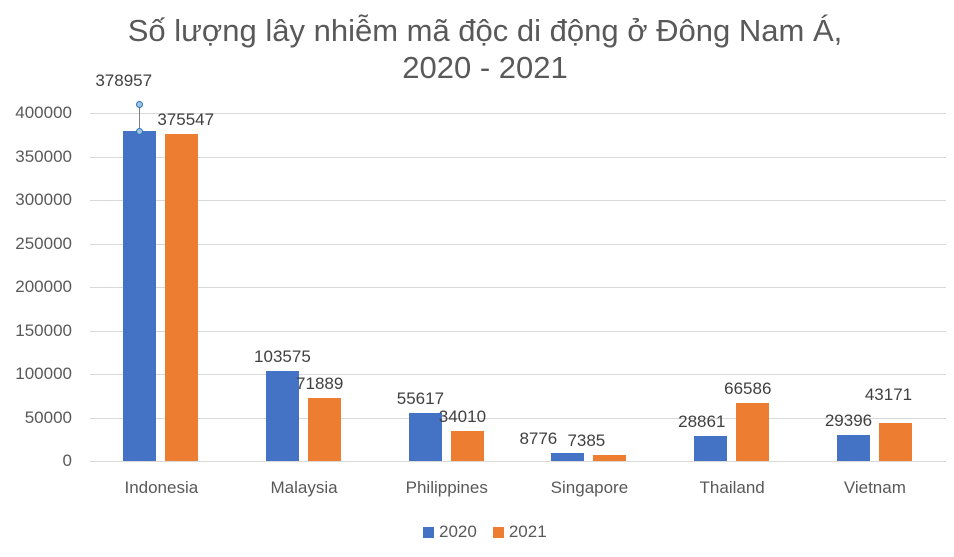 The height and width of the screenshot is (557, 954). I want to click on data-label: 7385, so click(586, 440).